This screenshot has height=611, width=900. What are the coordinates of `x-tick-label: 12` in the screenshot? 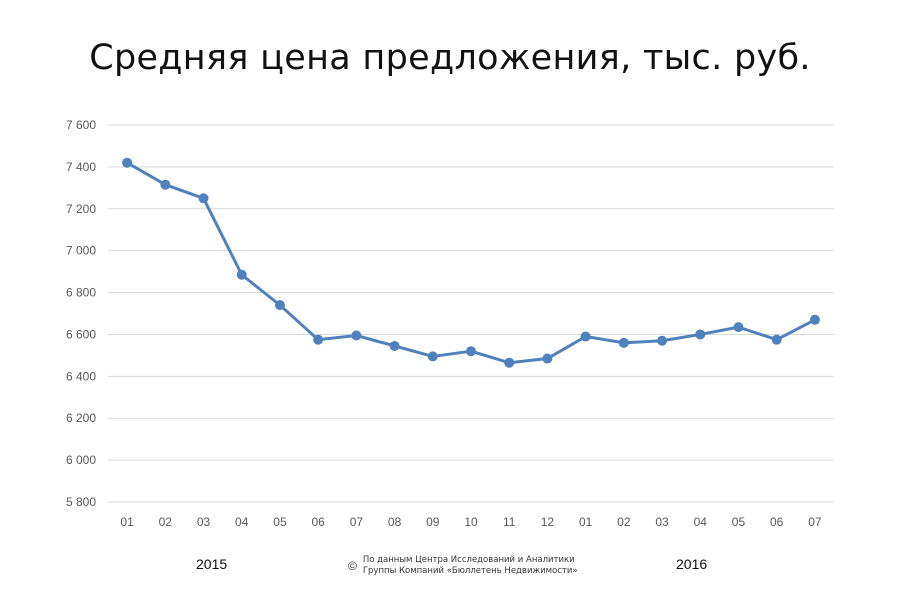 It's located at (548, 522).